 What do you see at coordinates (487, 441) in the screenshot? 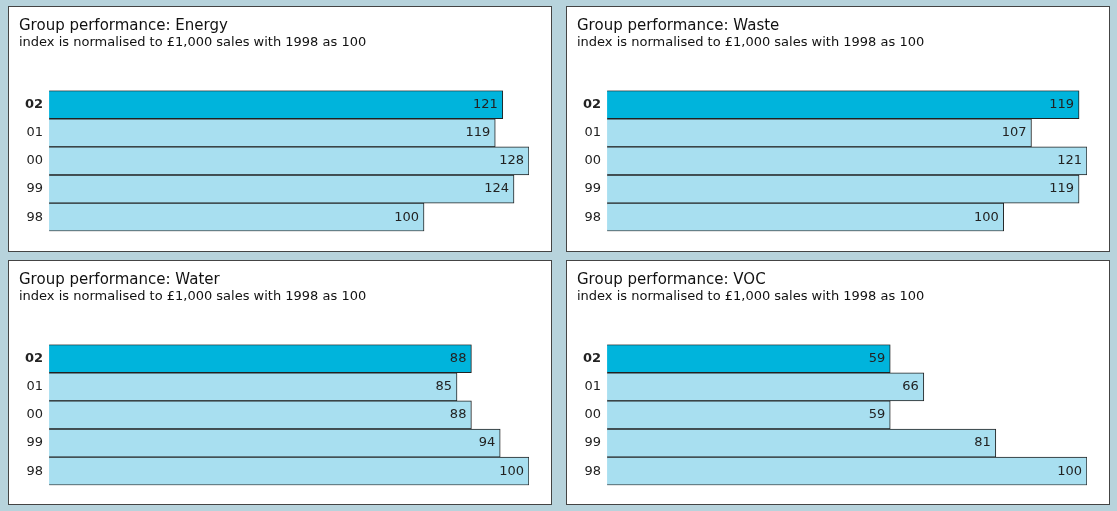
I see `data-label: 94` at bounding box center [487, 441].